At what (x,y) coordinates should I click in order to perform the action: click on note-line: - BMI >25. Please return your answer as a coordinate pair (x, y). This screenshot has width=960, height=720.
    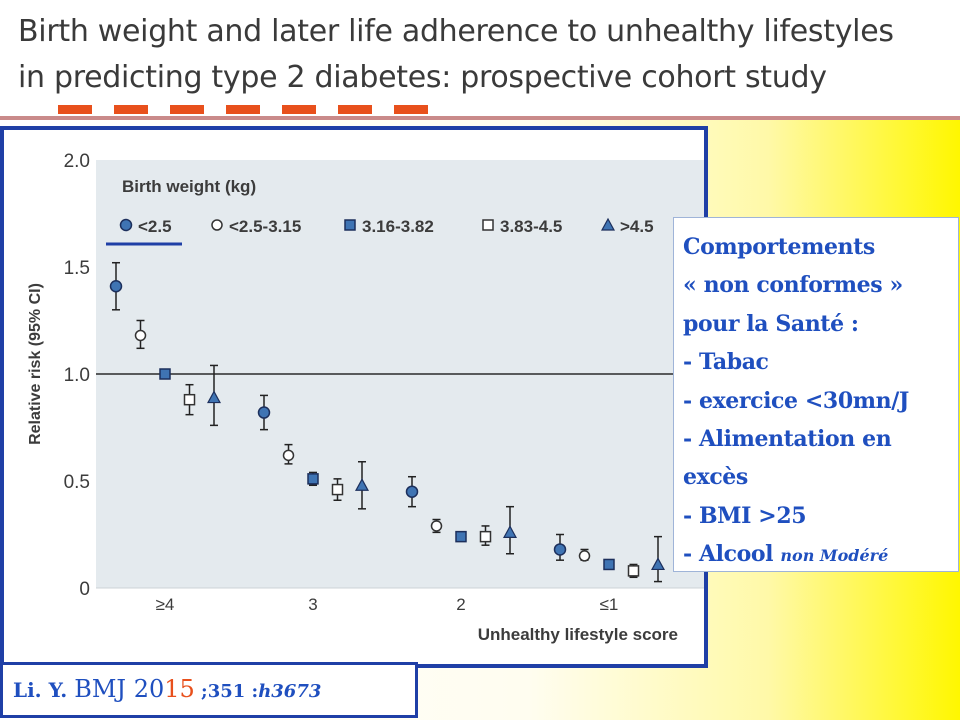
    Looking at the image, I should click on (745, 515).